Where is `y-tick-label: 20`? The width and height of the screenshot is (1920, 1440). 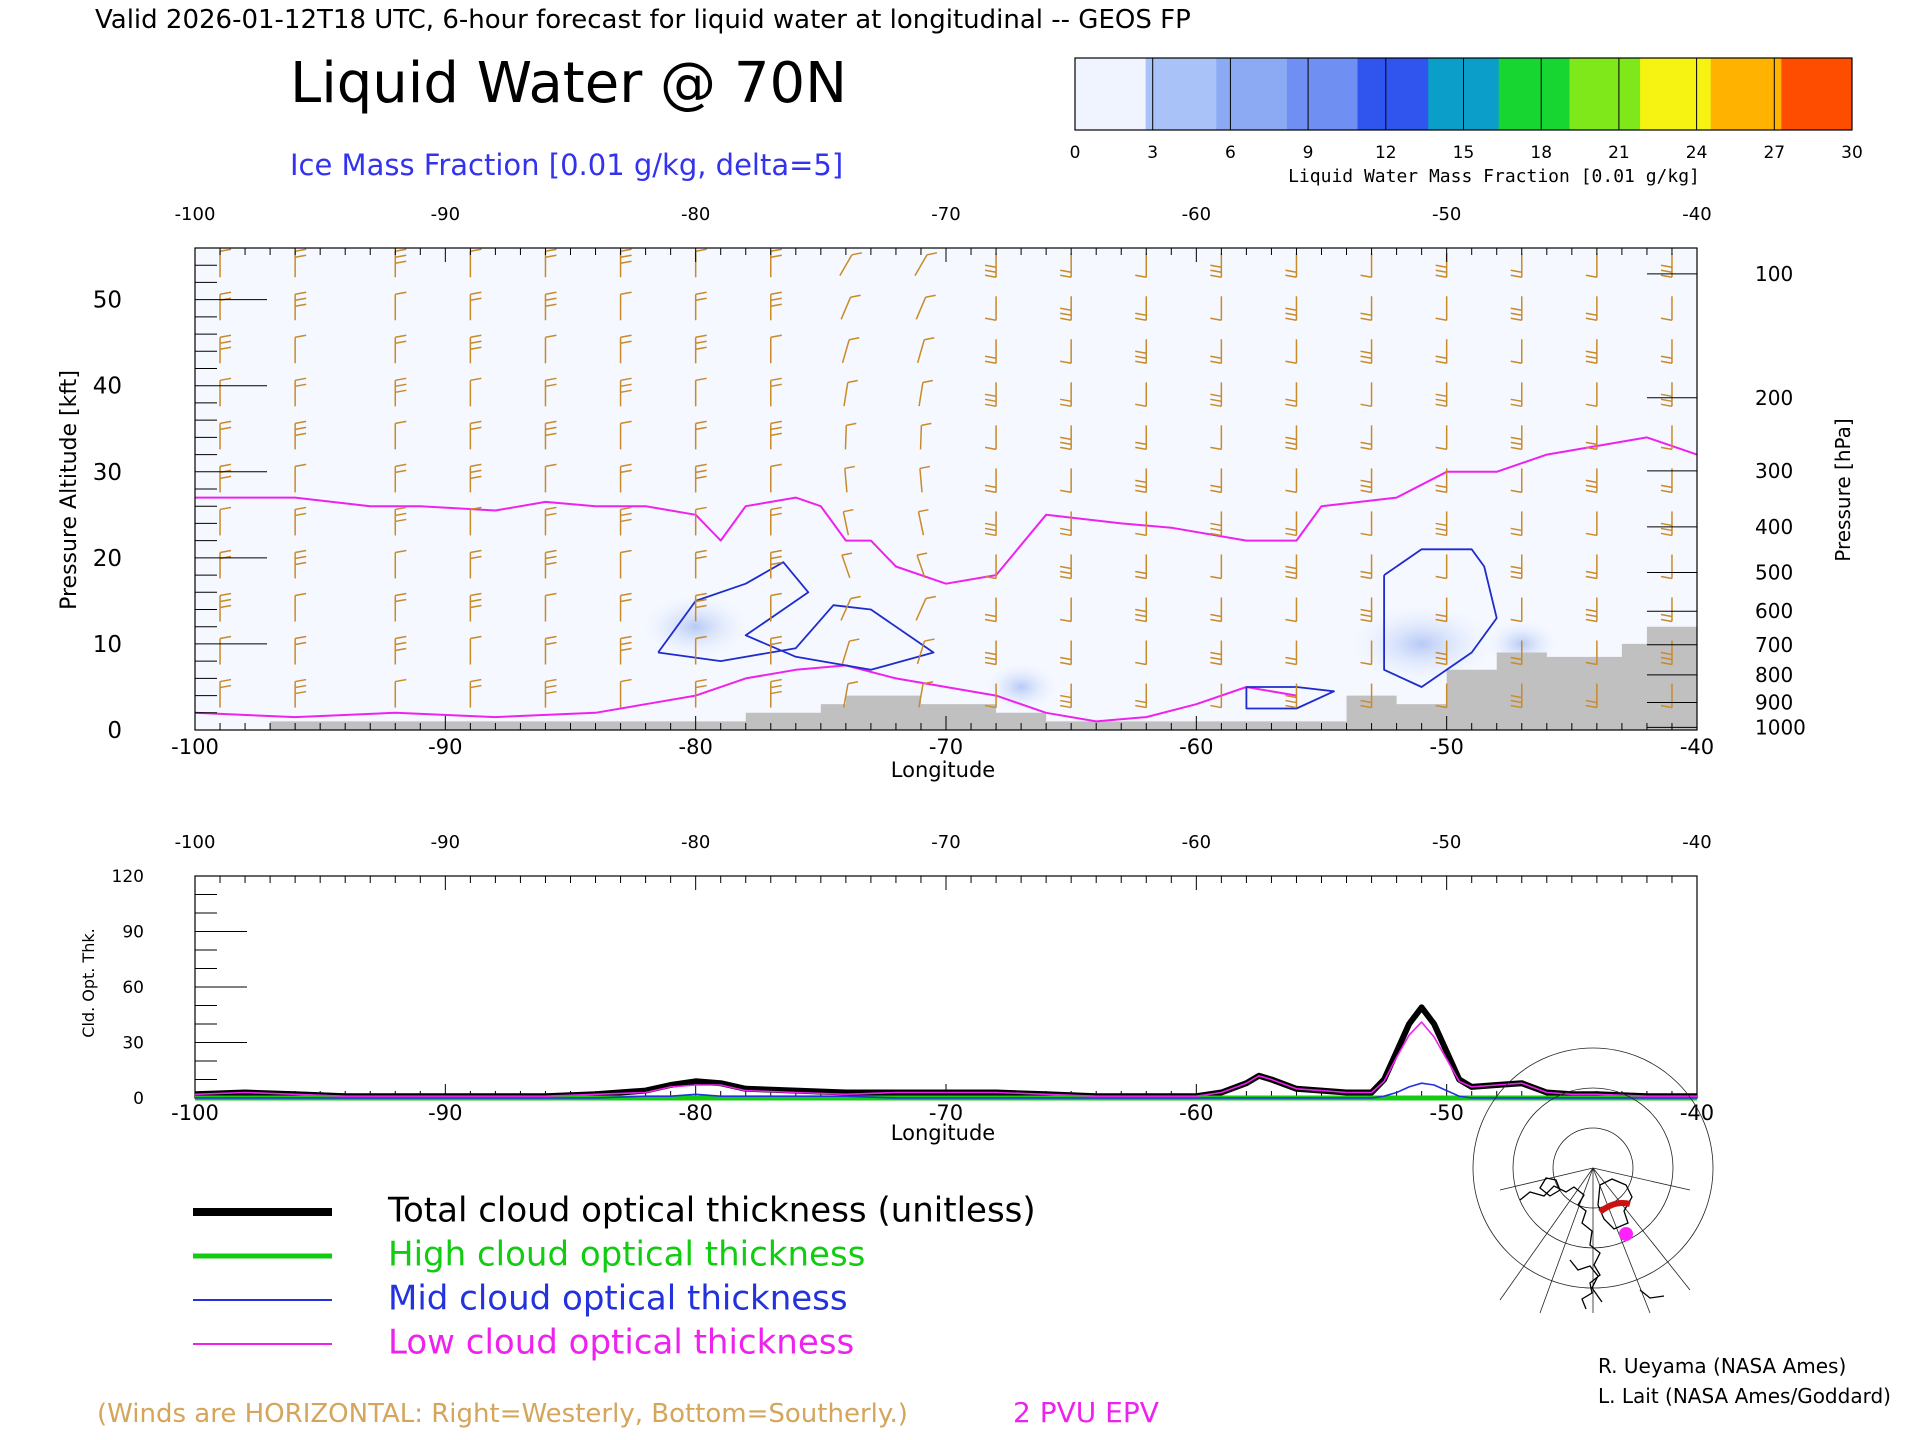 y-tick-label: 20 is located at coordinates (107, 559).